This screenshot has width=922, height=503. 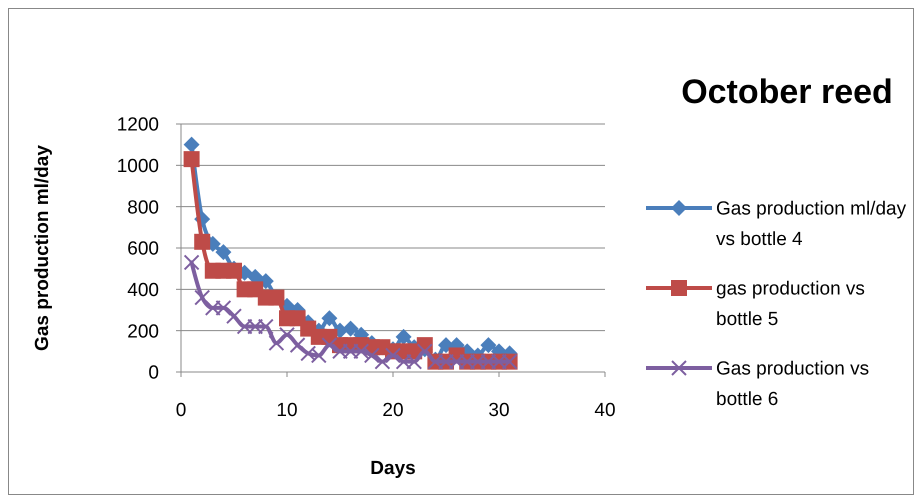 What do you see at coordinates (787, 92) in the screenshot?
I see `text: October reed` at bounding box center [787, 92].